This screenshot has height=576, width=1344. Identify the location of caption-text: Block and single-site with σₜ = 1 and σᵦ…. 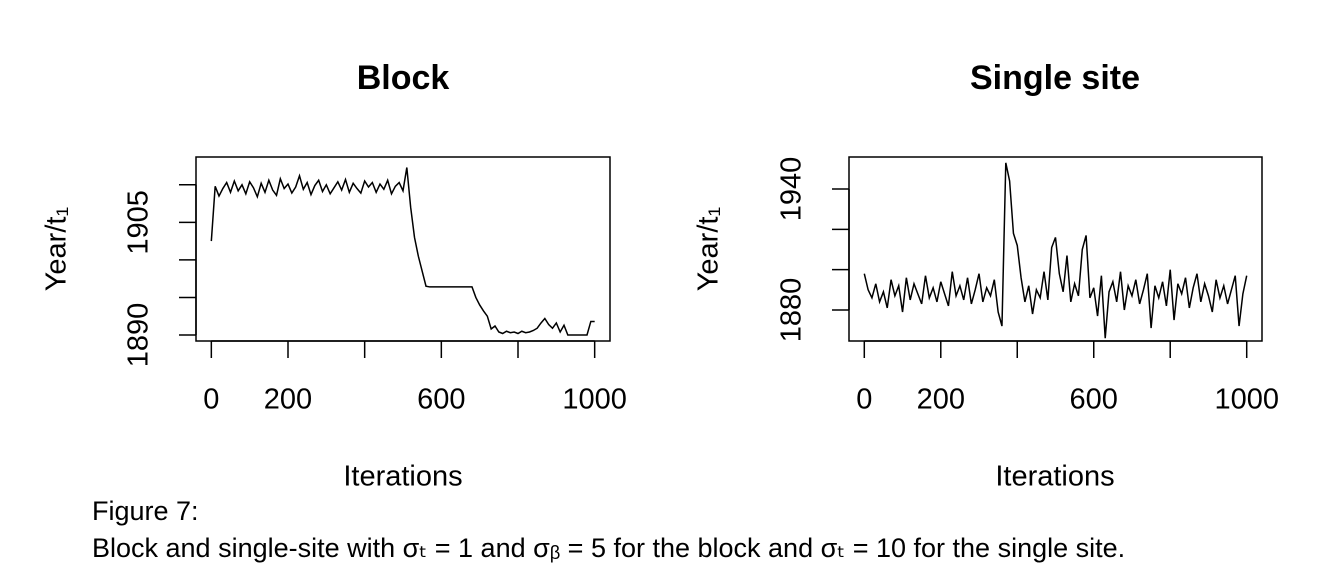
(608, 548).